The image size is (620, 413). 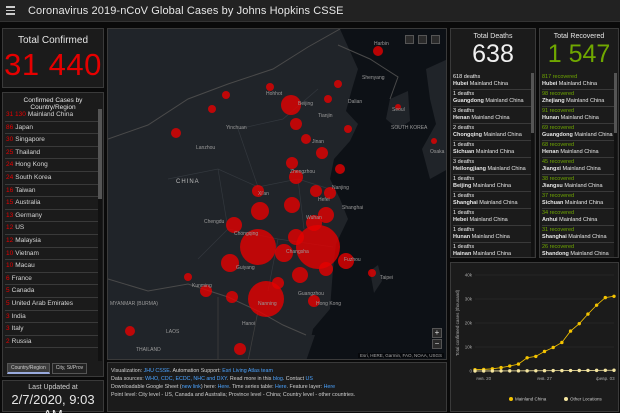 I want to click on death-row: 1 deaths Sichuan Mainland China, so click(x=493, y=149).